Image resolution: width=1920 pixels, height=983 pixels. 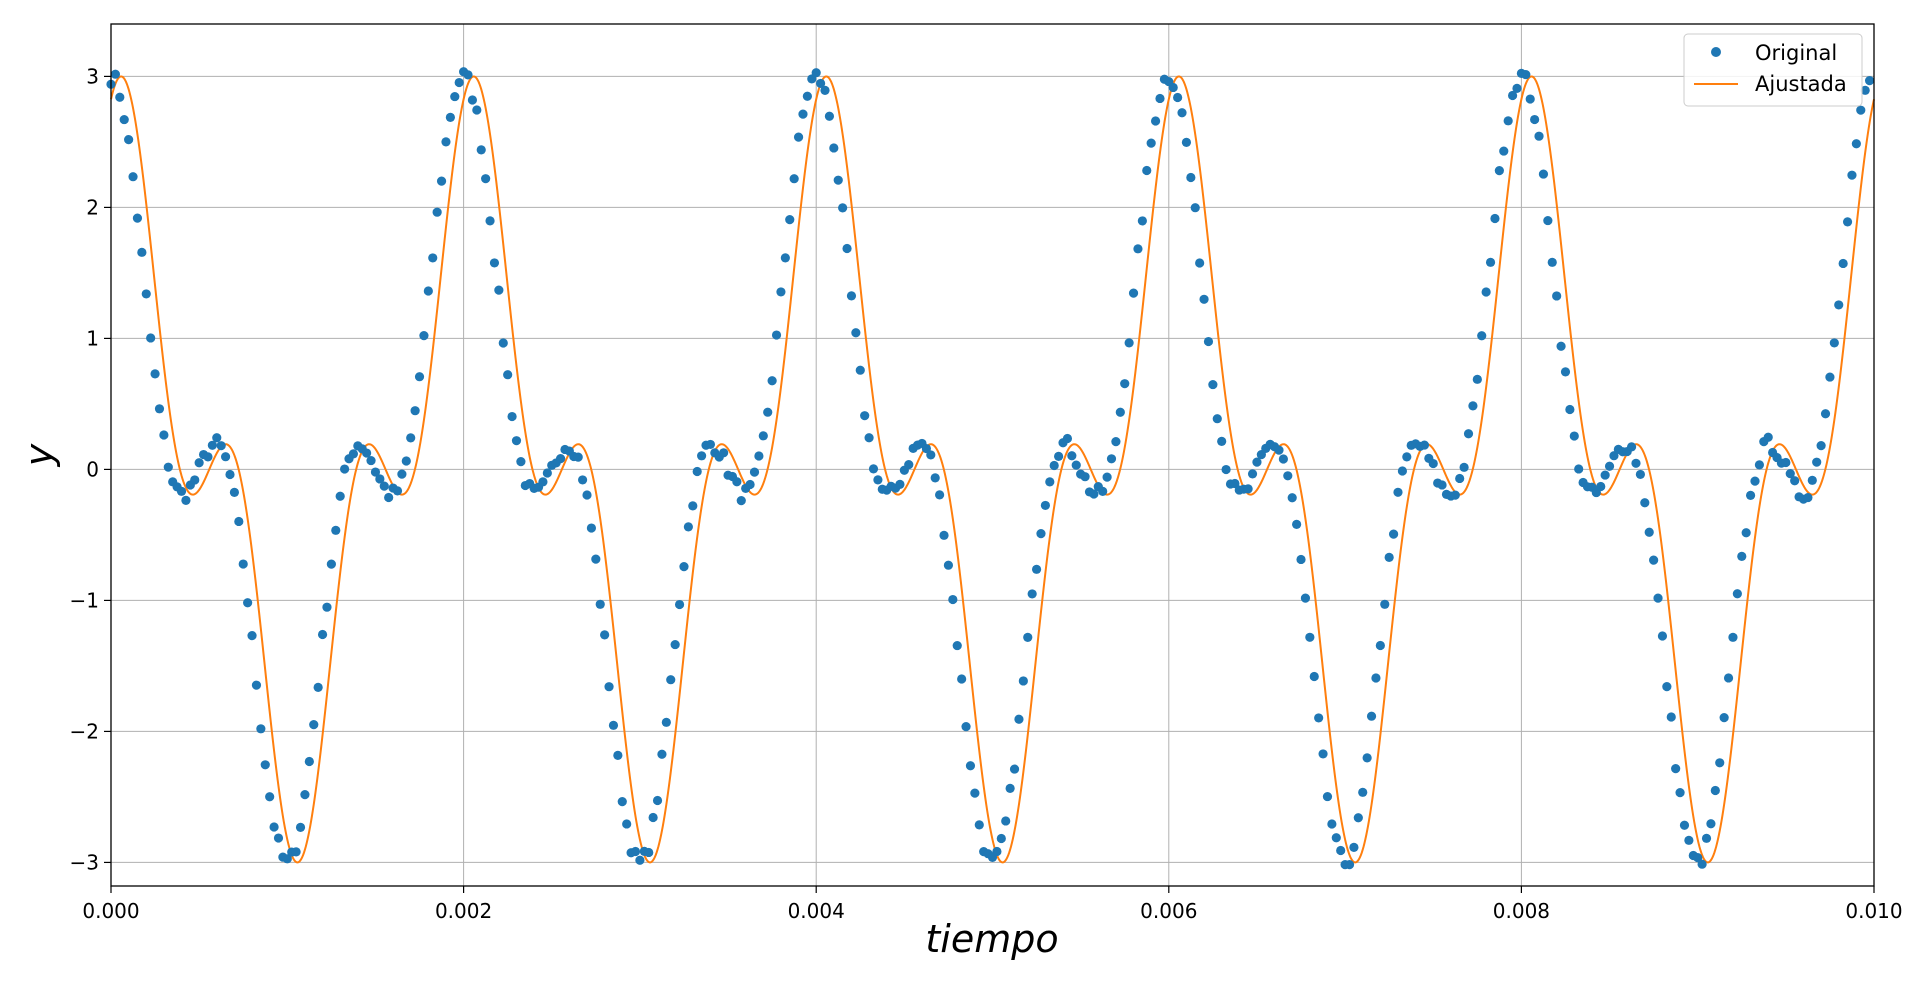 What do you see at coordinates (1716, 52) in the screenshot?
I see `legend-marker-original` at bounding box center [1716, 52].